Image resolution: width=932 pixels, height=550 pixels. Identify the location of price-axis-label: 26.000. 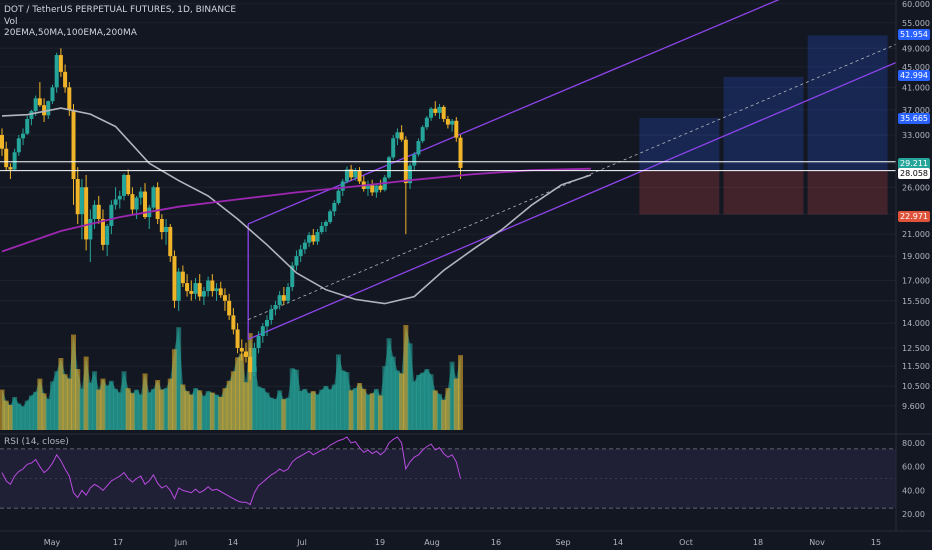
(916, 187).